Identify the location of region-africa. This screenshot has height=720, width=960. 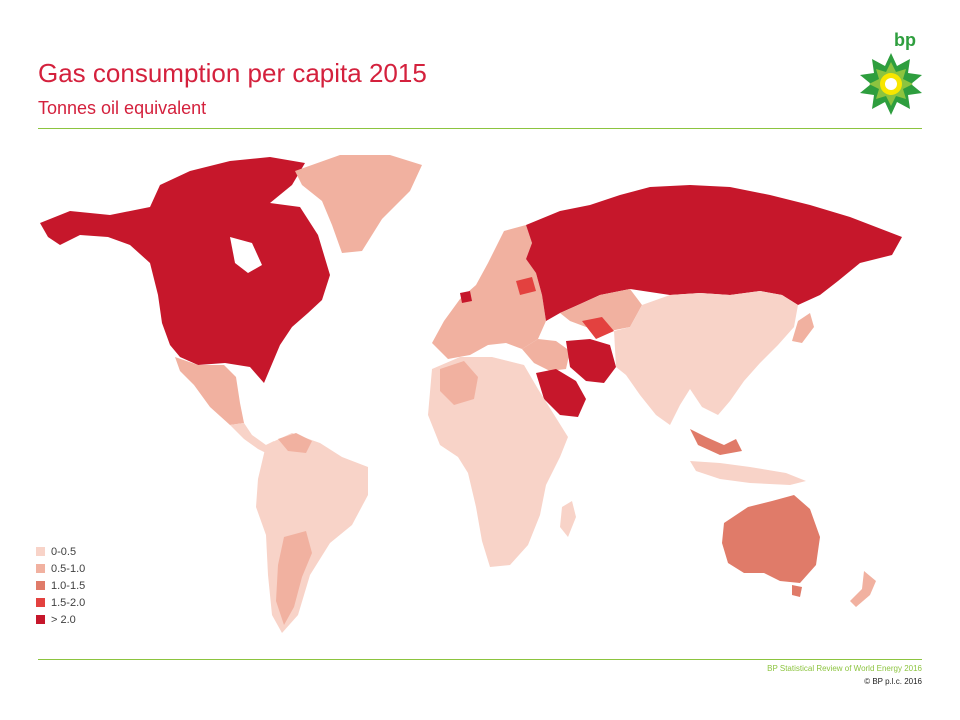
(498, 462).